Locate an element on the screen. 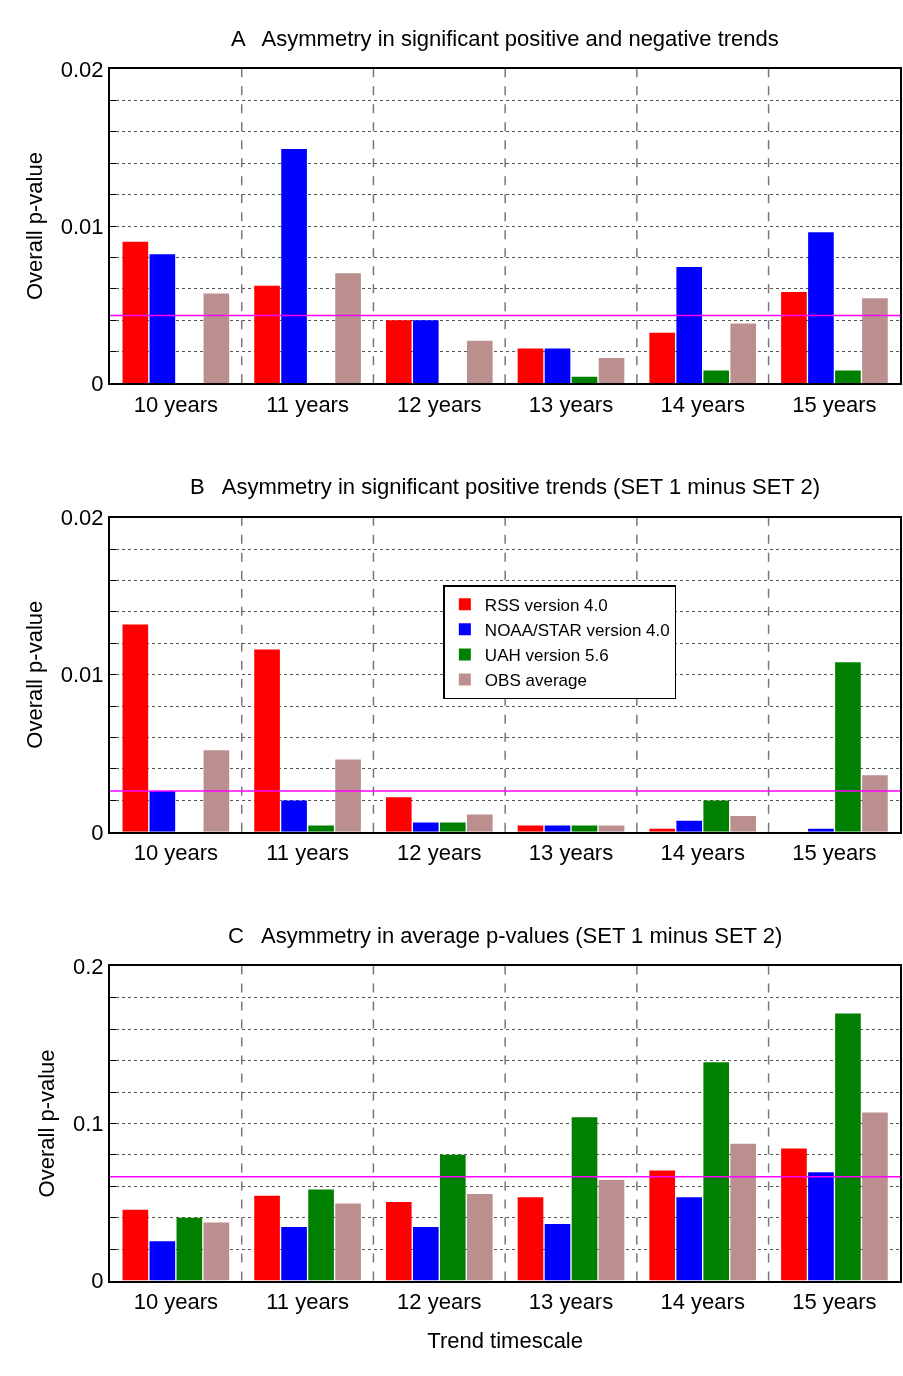  y-tick-label: 0.2 is located at coordinates (88, 967).